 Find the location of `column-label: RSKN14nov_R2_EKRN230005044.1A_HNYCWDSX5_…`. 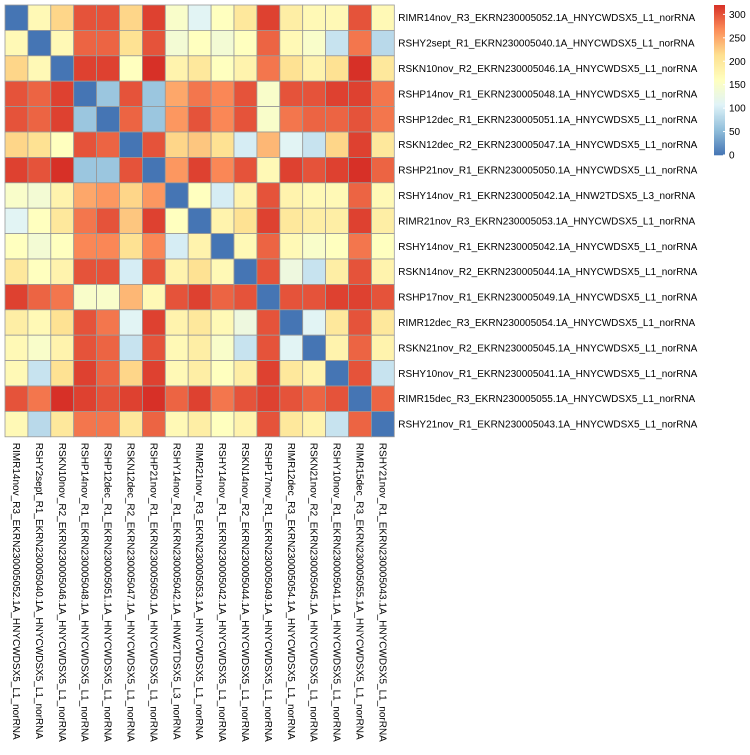

column-label: RSKN14nov_R2_EKRN230005044.1A_HNYCWDSX5_… is located at coordinates (244, 592).